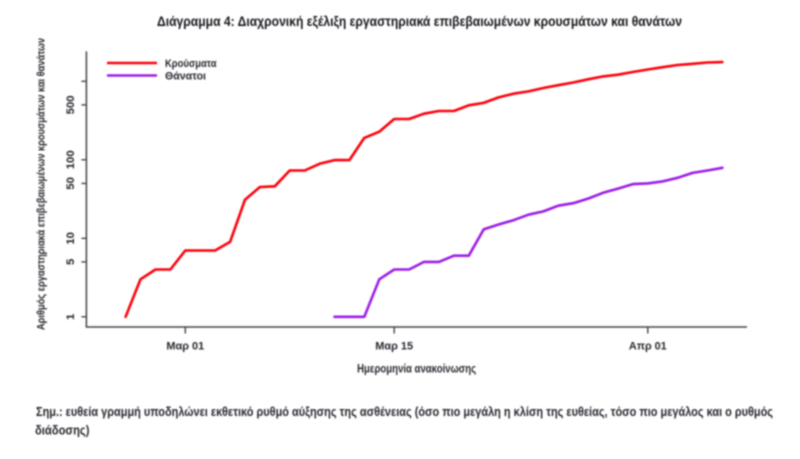 The width and height of the screenshot is (800, 459). I want to click on svg-text: Μαρ 15, so click(394, 346).